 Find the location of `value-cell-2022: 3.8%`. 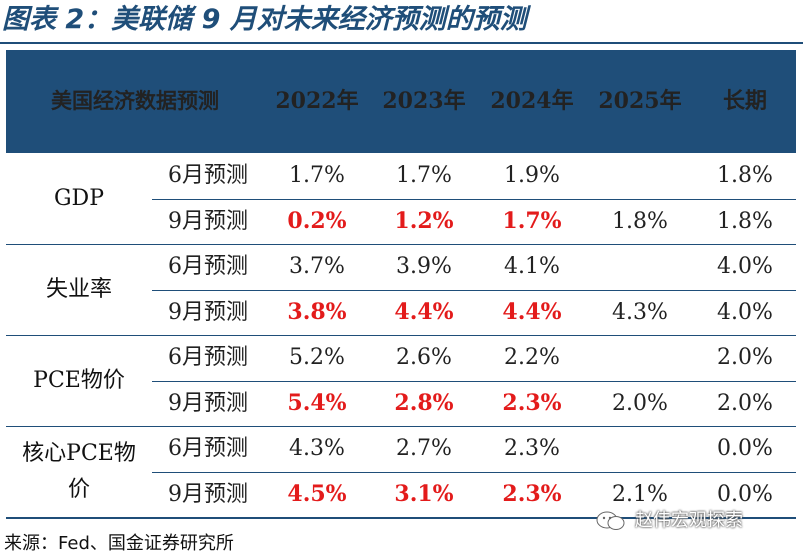

value-cell-2022: 3.8% is located at coordinates (317, 311).